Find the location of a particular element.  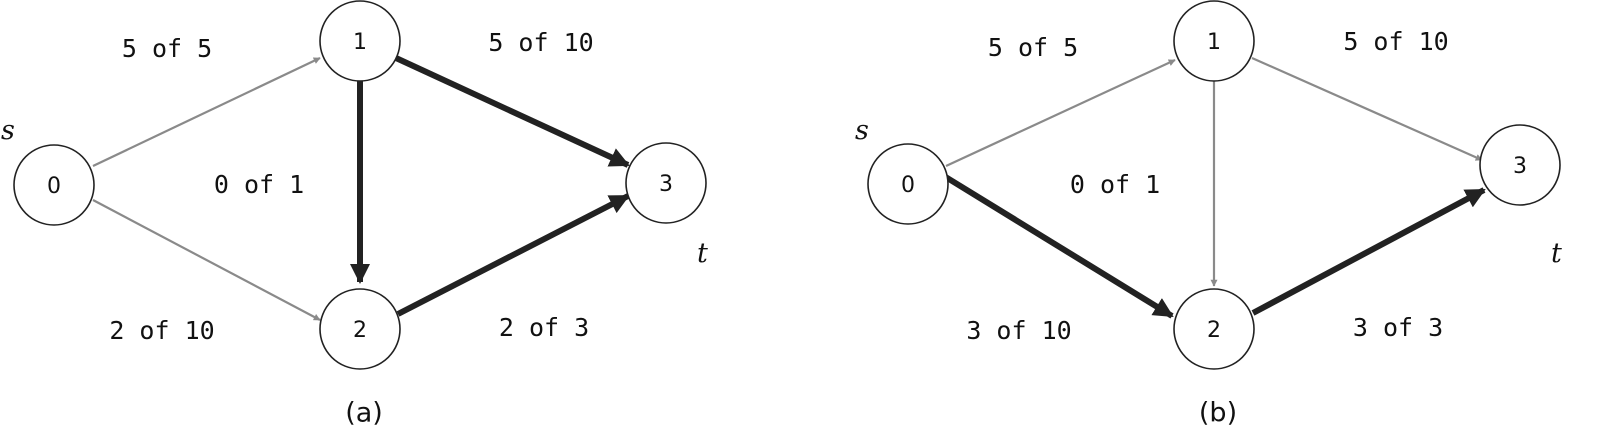

node-b-0: 0 is located at coordinates (908, 184).